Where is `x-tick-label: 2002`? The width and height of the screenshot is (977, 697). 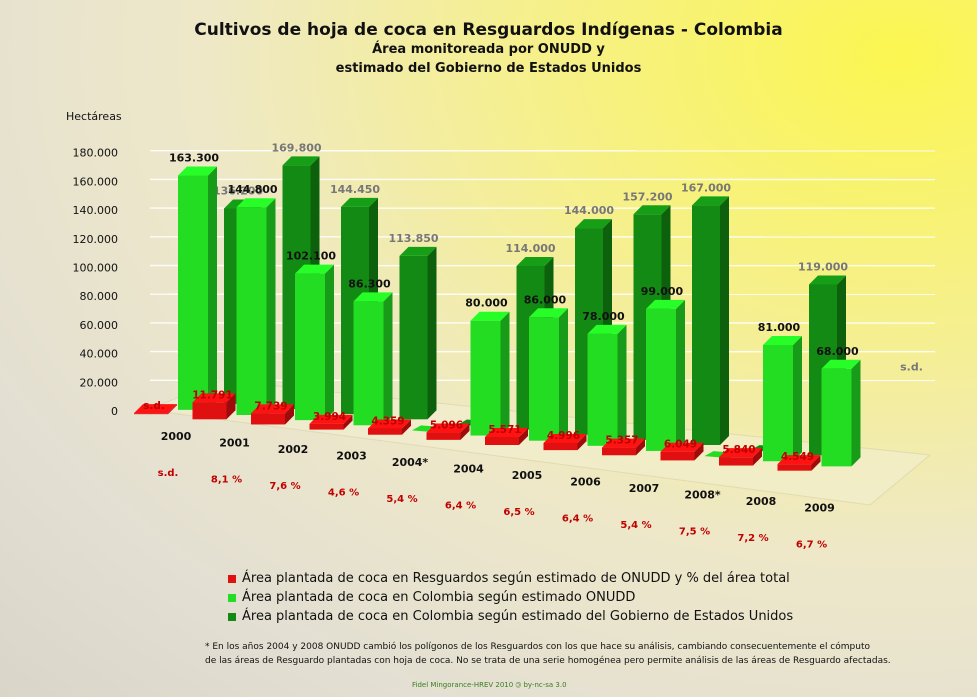 x-tick-label: 2002 is located at coordinates (293, 449).